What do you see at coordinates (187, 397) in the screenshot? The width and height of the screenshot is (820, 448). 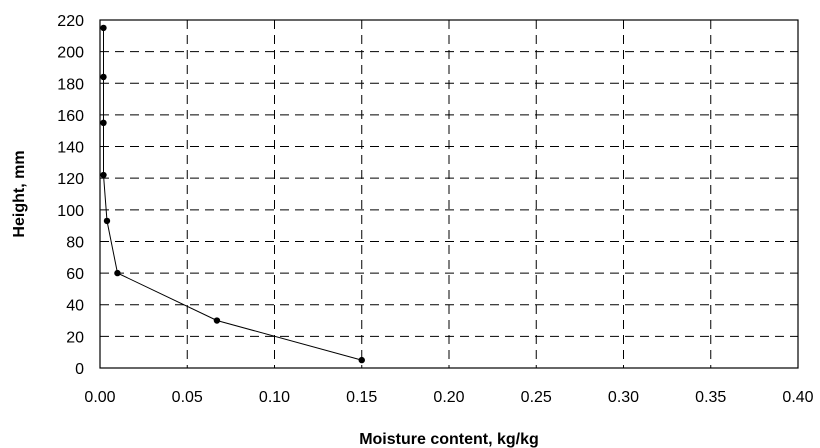 I see `x-tick-label: 0.05` at bounding box center [187, 397].